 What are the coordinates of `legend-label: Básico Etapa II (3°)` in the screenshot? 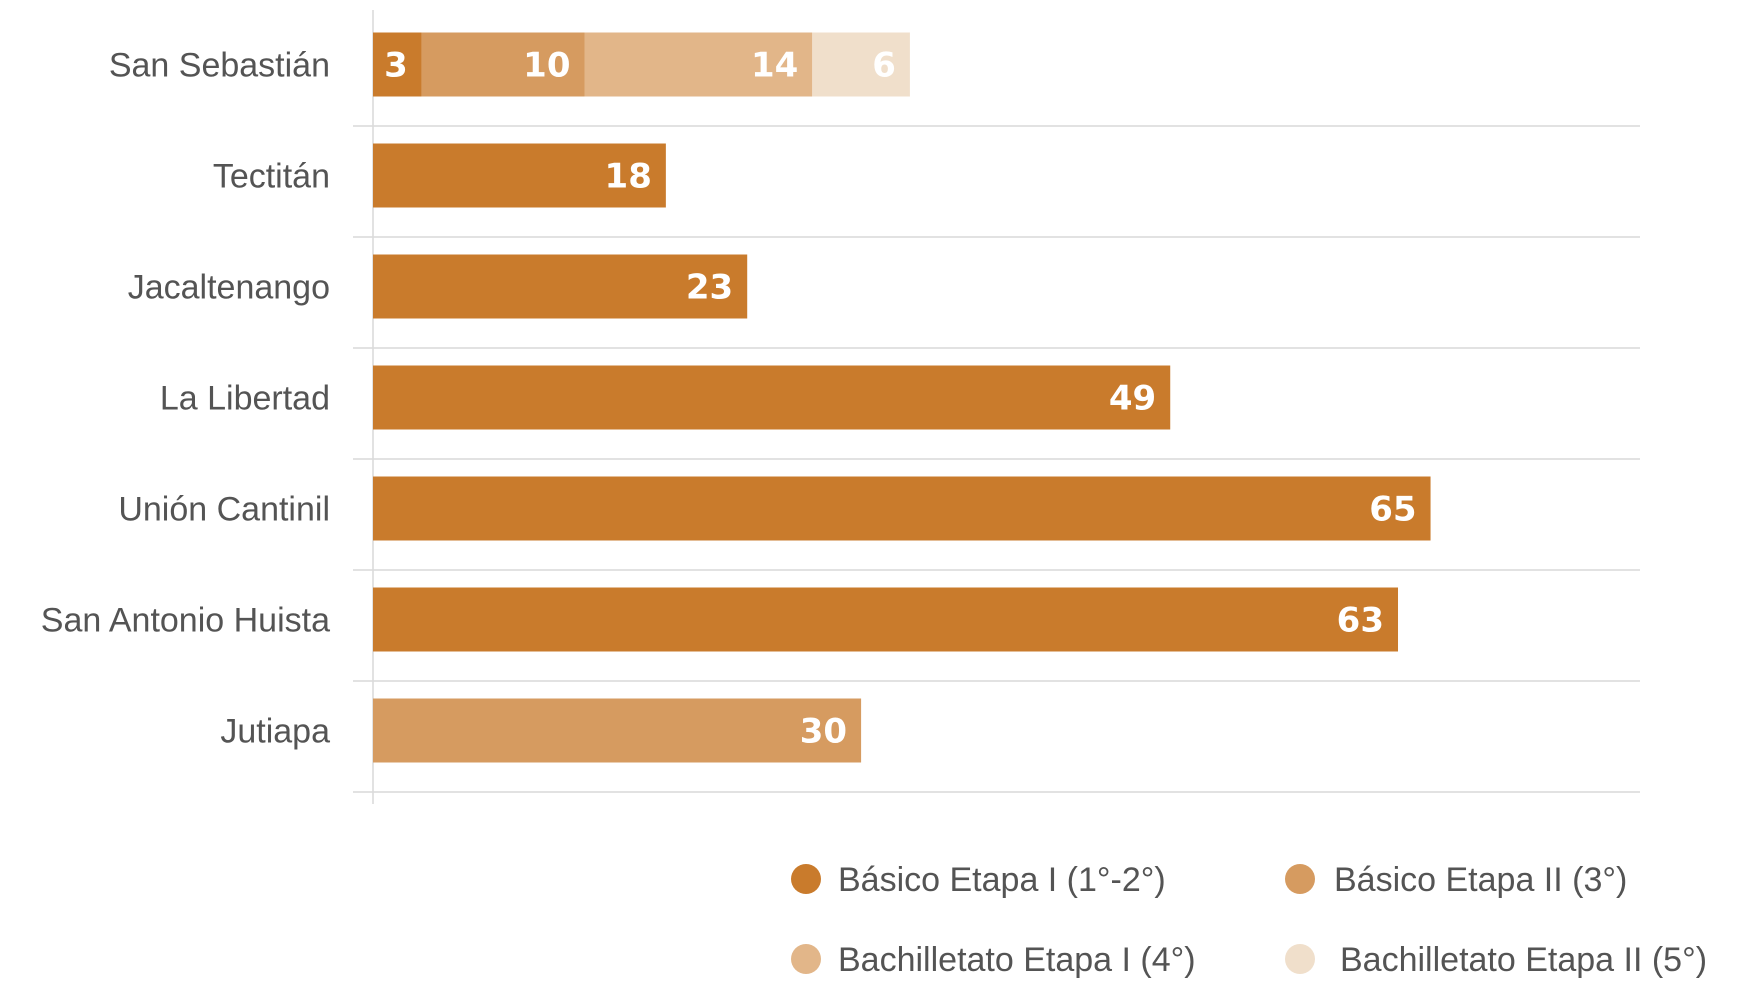 It's located at (1480, 880).